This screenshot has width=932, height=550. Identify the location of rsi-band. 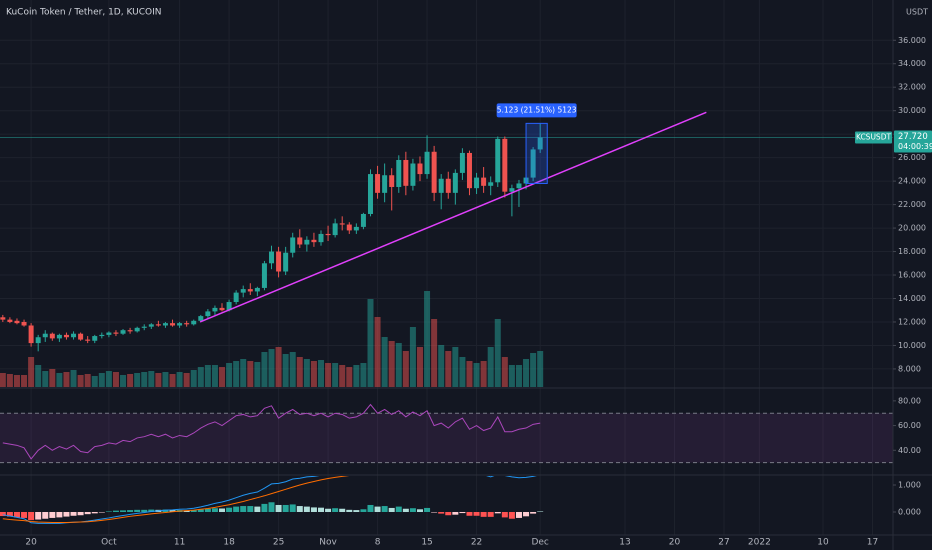
(446, 438).